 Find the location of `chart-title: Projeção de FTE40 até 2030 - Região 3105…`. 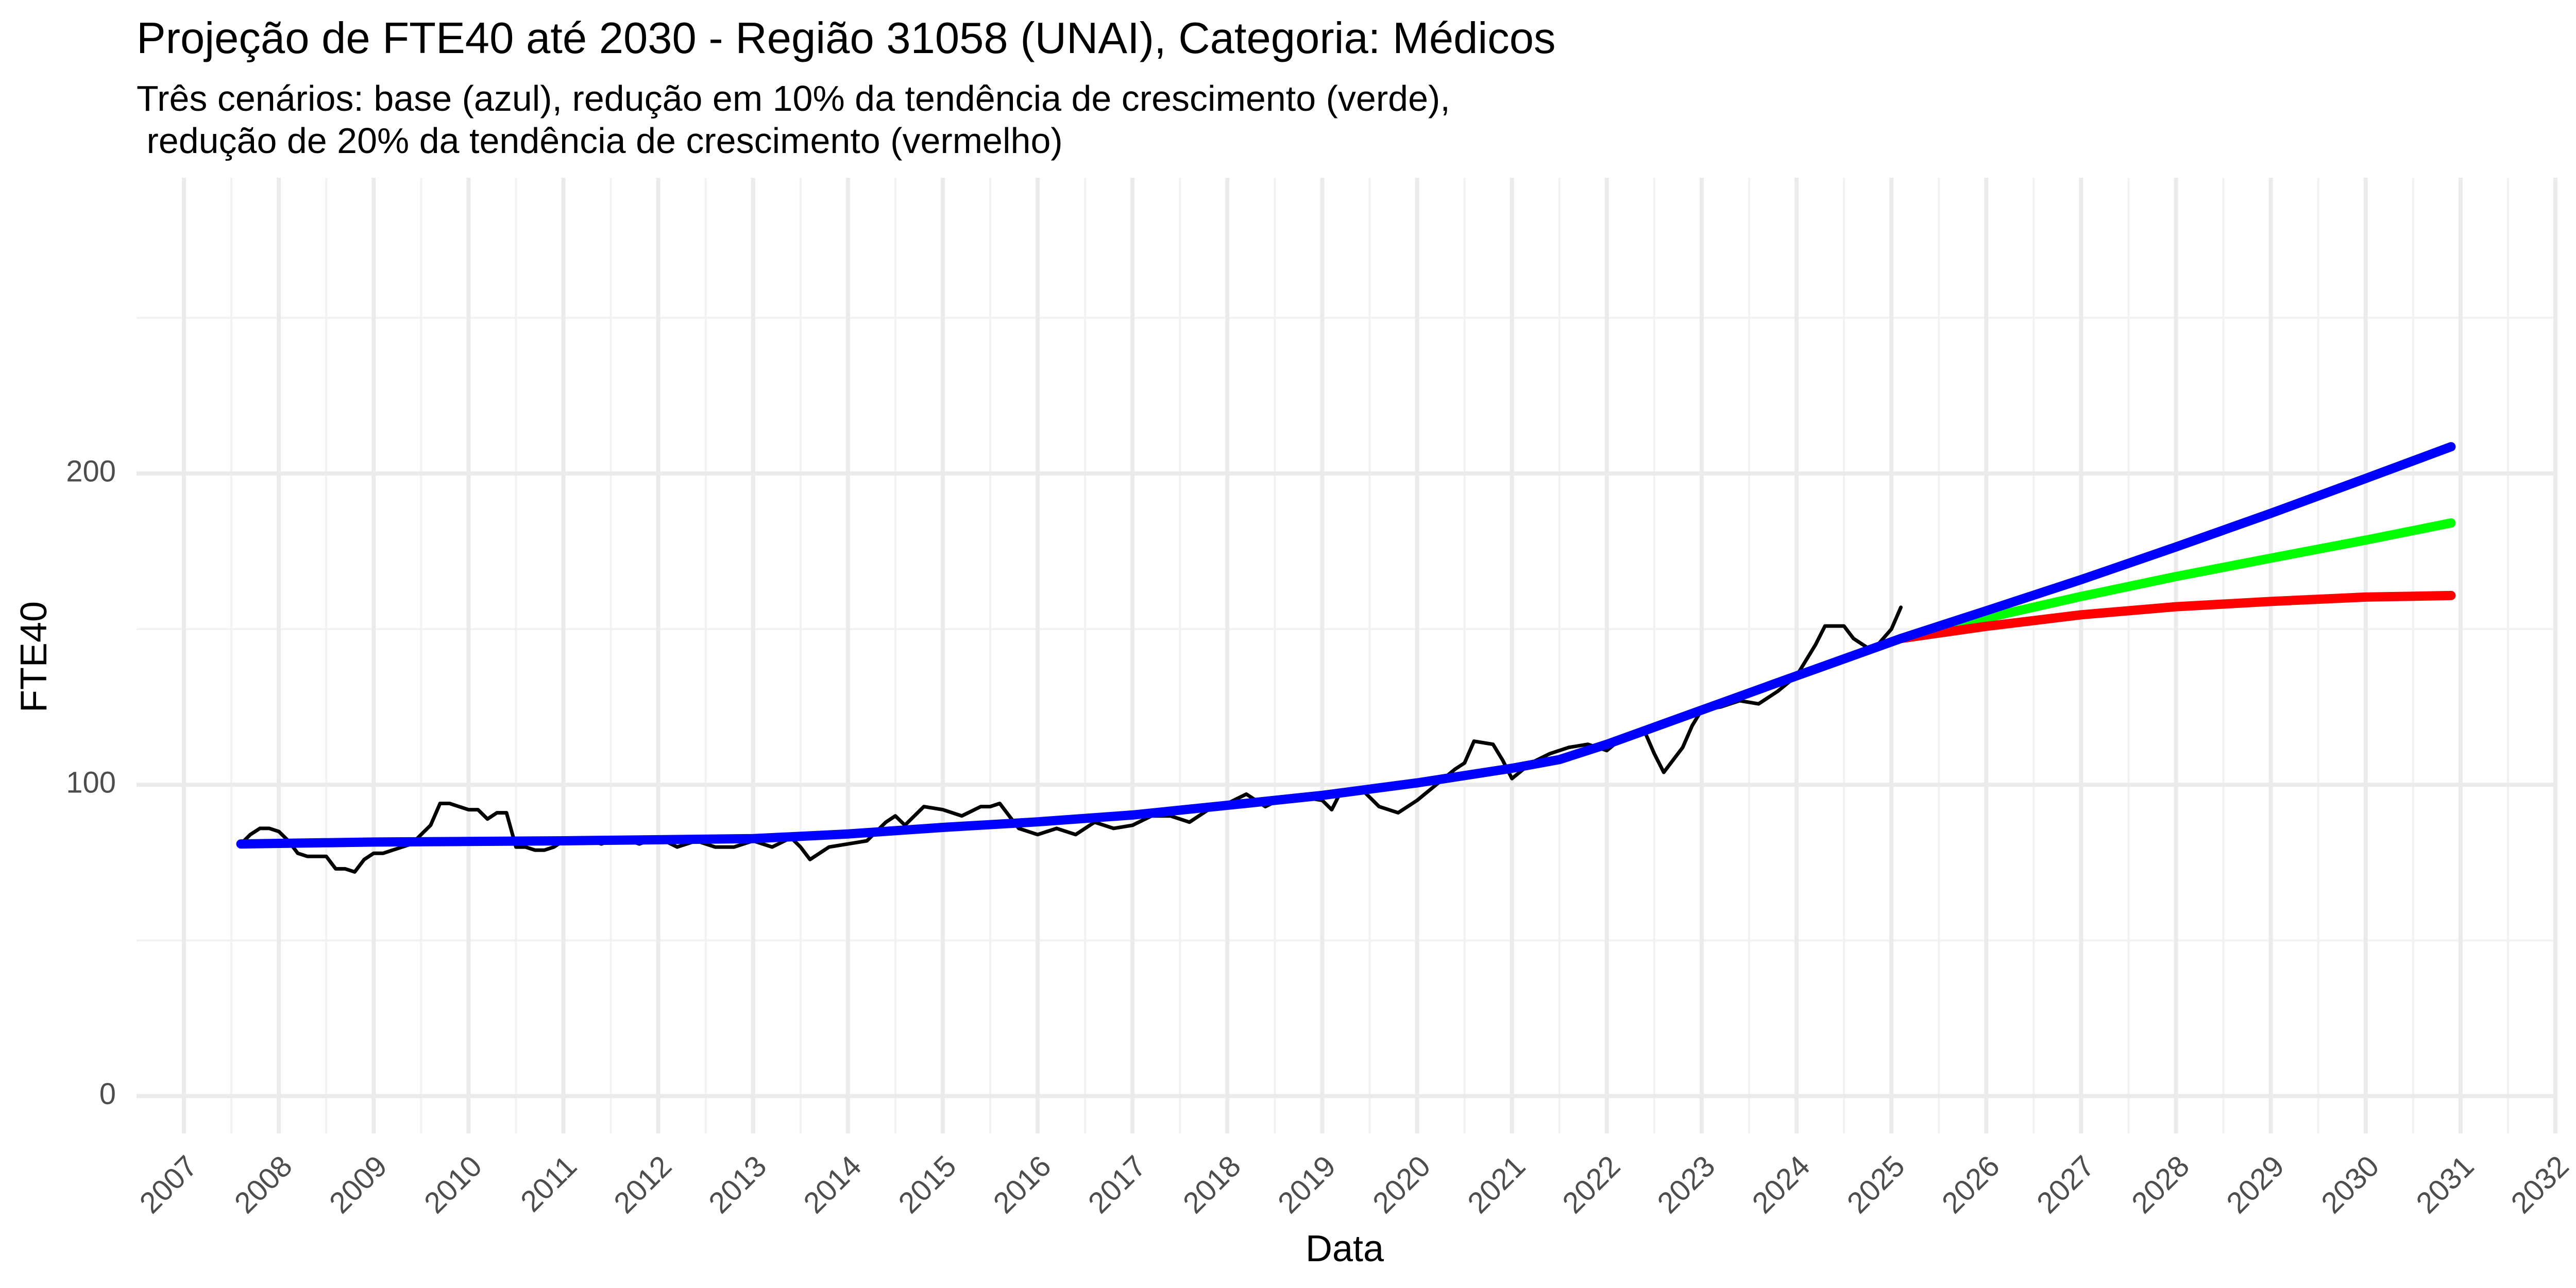

chart-title: Projeção de FTE40 até 2030 - Região 3105… is located at coordinates (846, 38).